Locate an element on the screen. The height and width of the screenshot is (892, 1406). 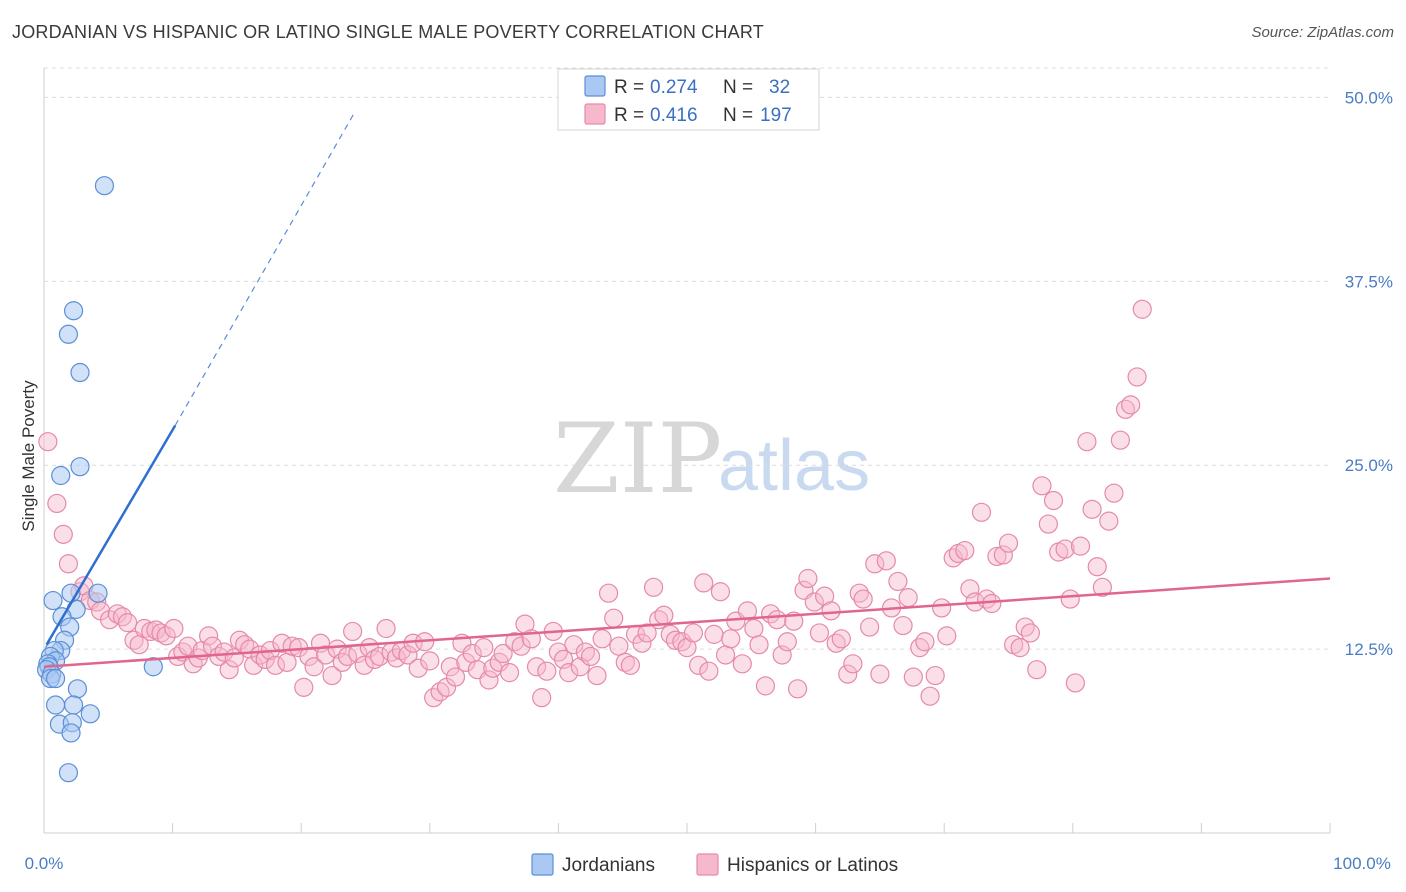
legend-r-label-0: R = is located at coordinates (629, 87).